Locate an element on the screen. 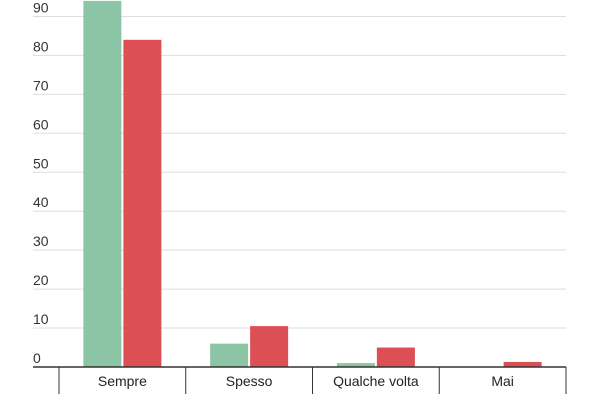  y-tick-label: 90 is located at coordinates (41, 7).